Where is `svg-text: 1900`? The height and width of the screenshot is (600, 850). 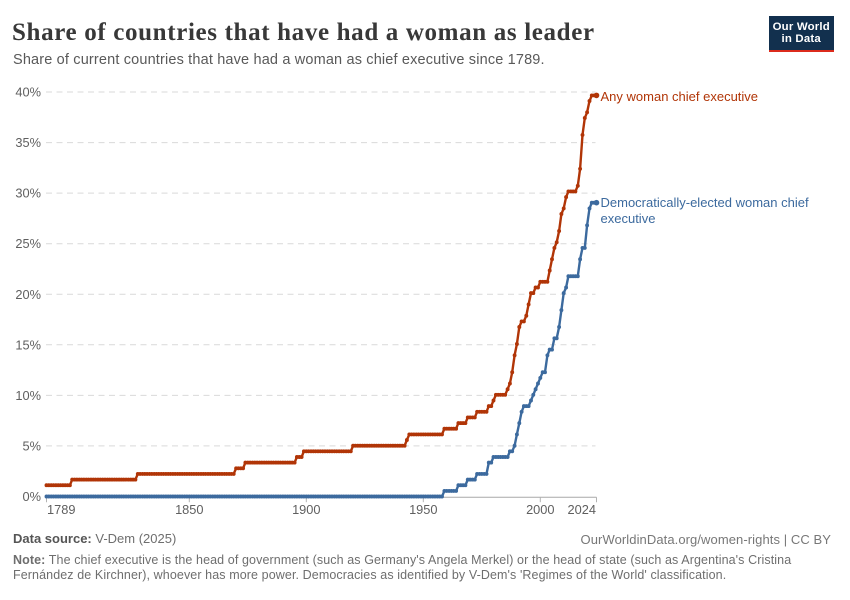
svg-text: 1900 is located at coordinates (306, 509).